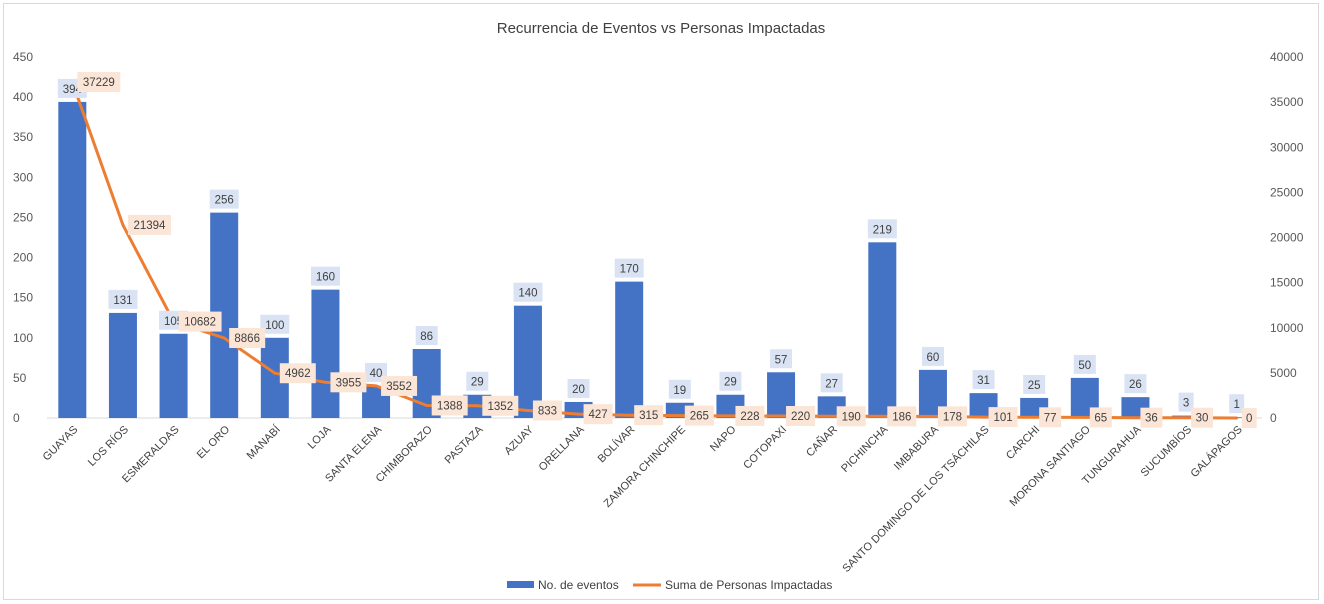  I want to click on left-axis-tick-label: 100, so click(23, 338).